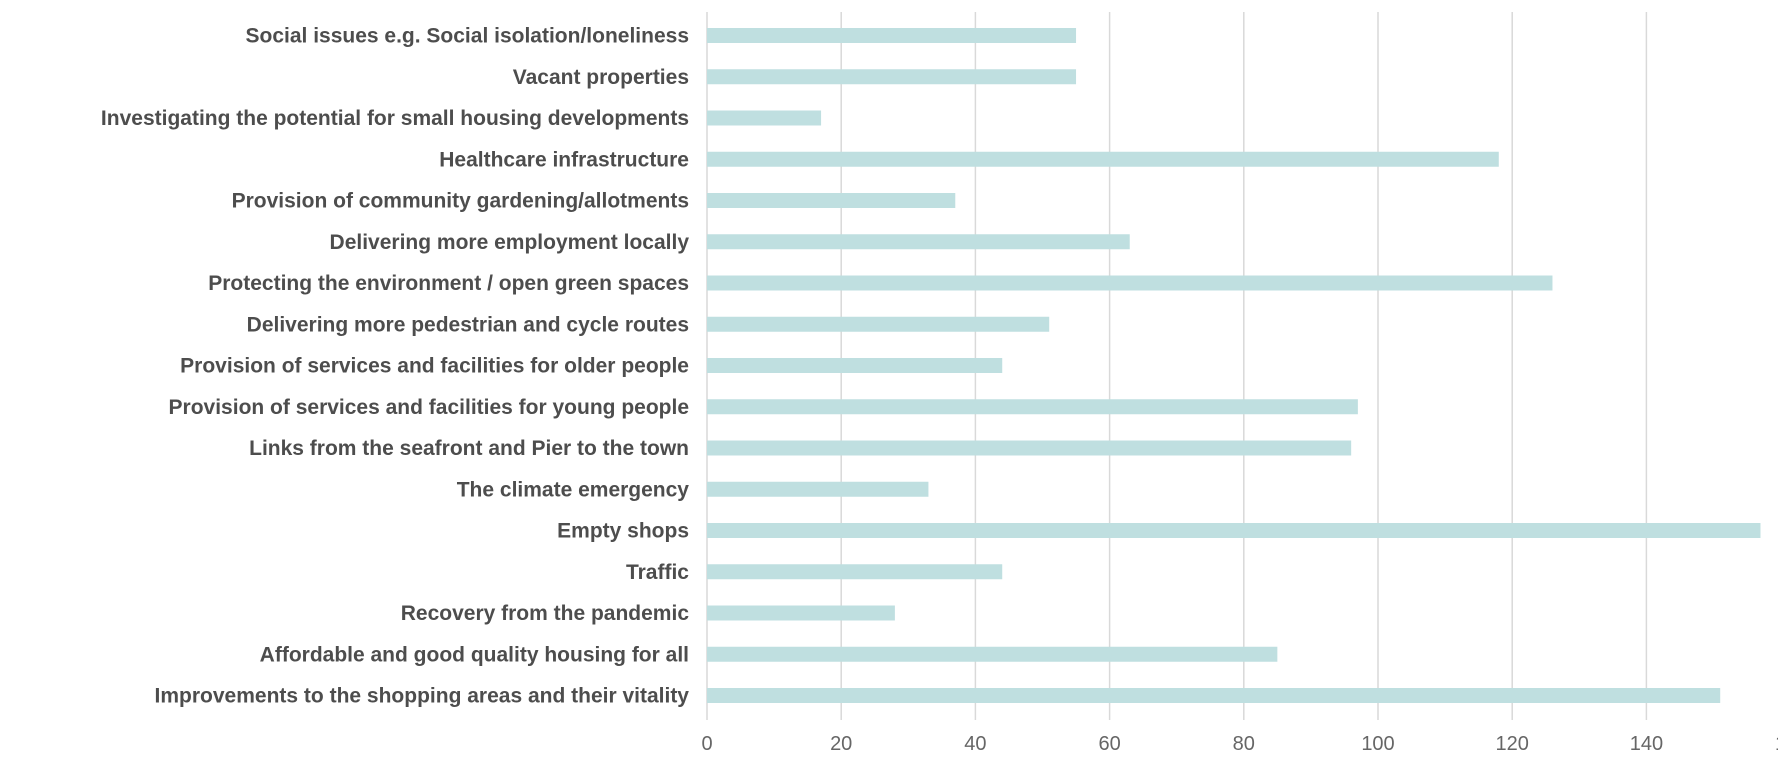 Image resolution: width=1778 pixels, height=763 pixels. What do you see at coordinates (1377, 744) in the screenshot?
I see `x-tick-label: 100` at bounding box center [1377, 744].